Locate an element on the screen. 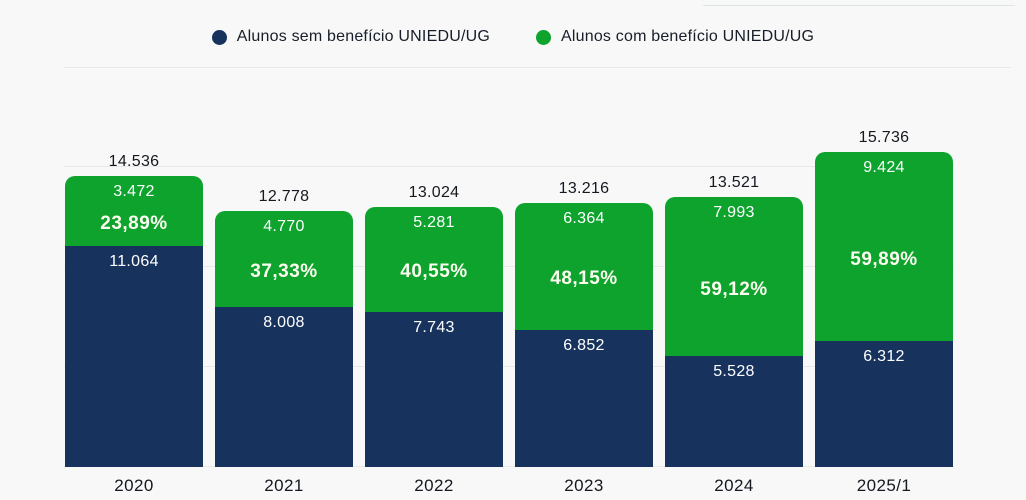 Image resolution: width=1026 pixels, height=500 pixels. segment-com-beneficio: 7.993 59,12% is located at coordinates (734, 276).